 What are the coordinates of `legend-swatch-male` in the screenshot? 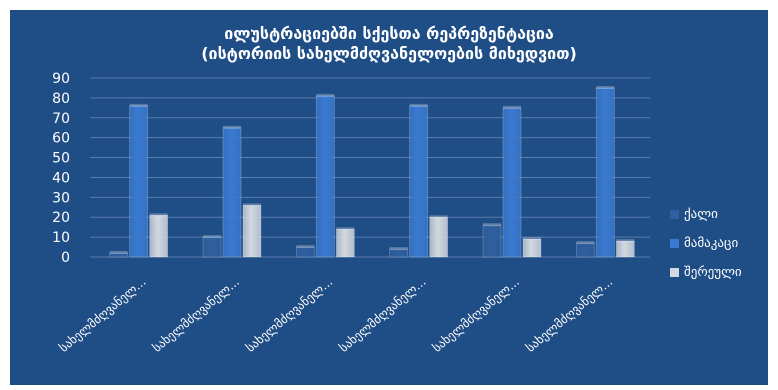 It's located at (674, 243).